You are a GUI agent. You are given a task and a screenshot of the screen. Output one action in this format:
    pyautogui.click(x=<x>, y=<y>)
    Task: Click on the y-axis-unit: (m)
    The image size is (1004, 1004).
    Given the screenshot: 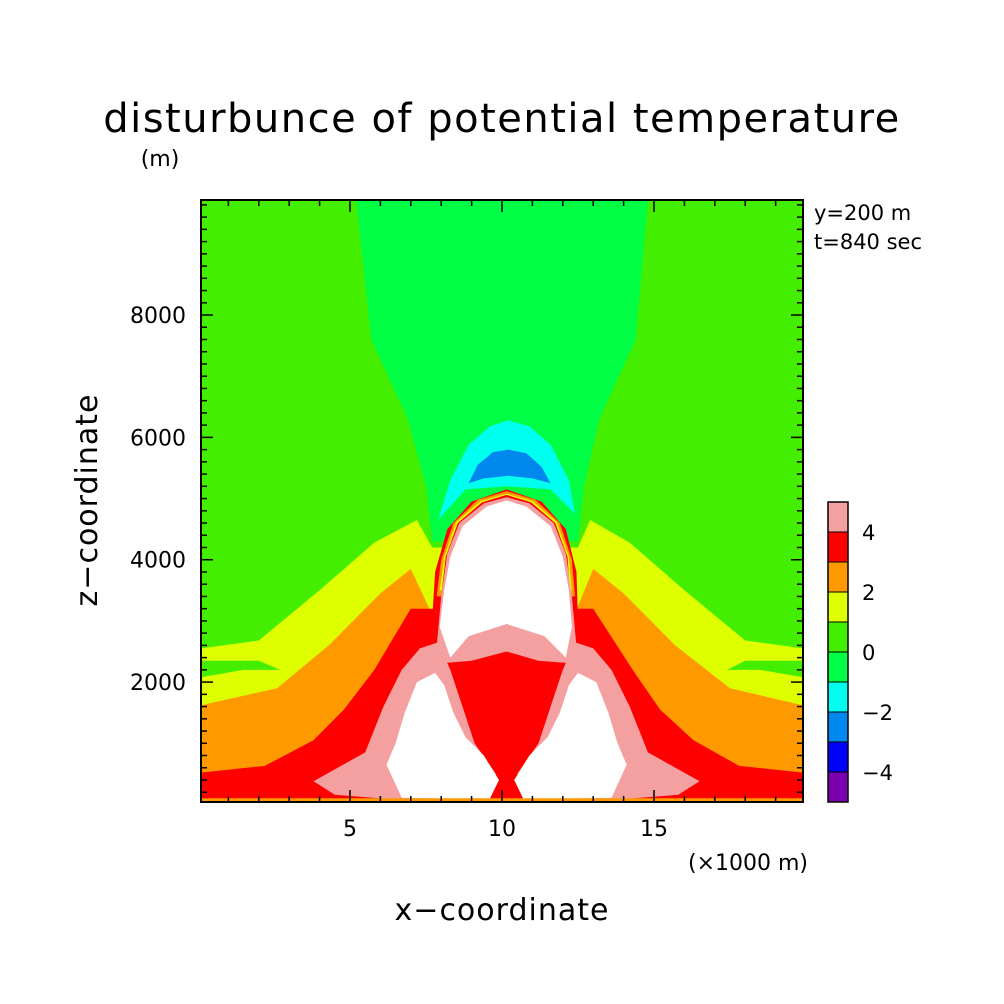 What is the action you would take?
    pyautogui.click(x=160, y=159)
    